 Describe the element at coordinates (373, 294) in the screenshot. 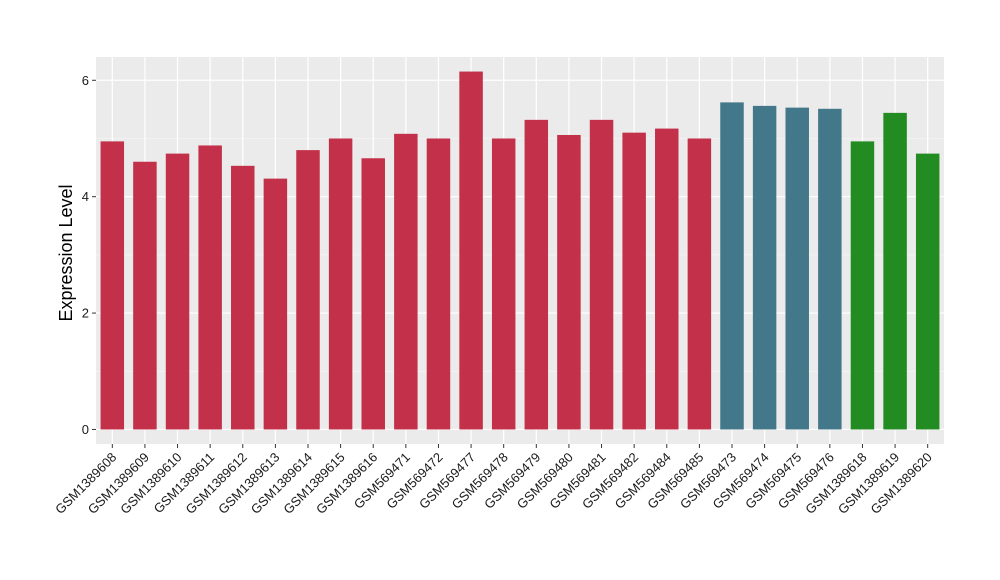

I see `bar-GSM1389616` at that location.